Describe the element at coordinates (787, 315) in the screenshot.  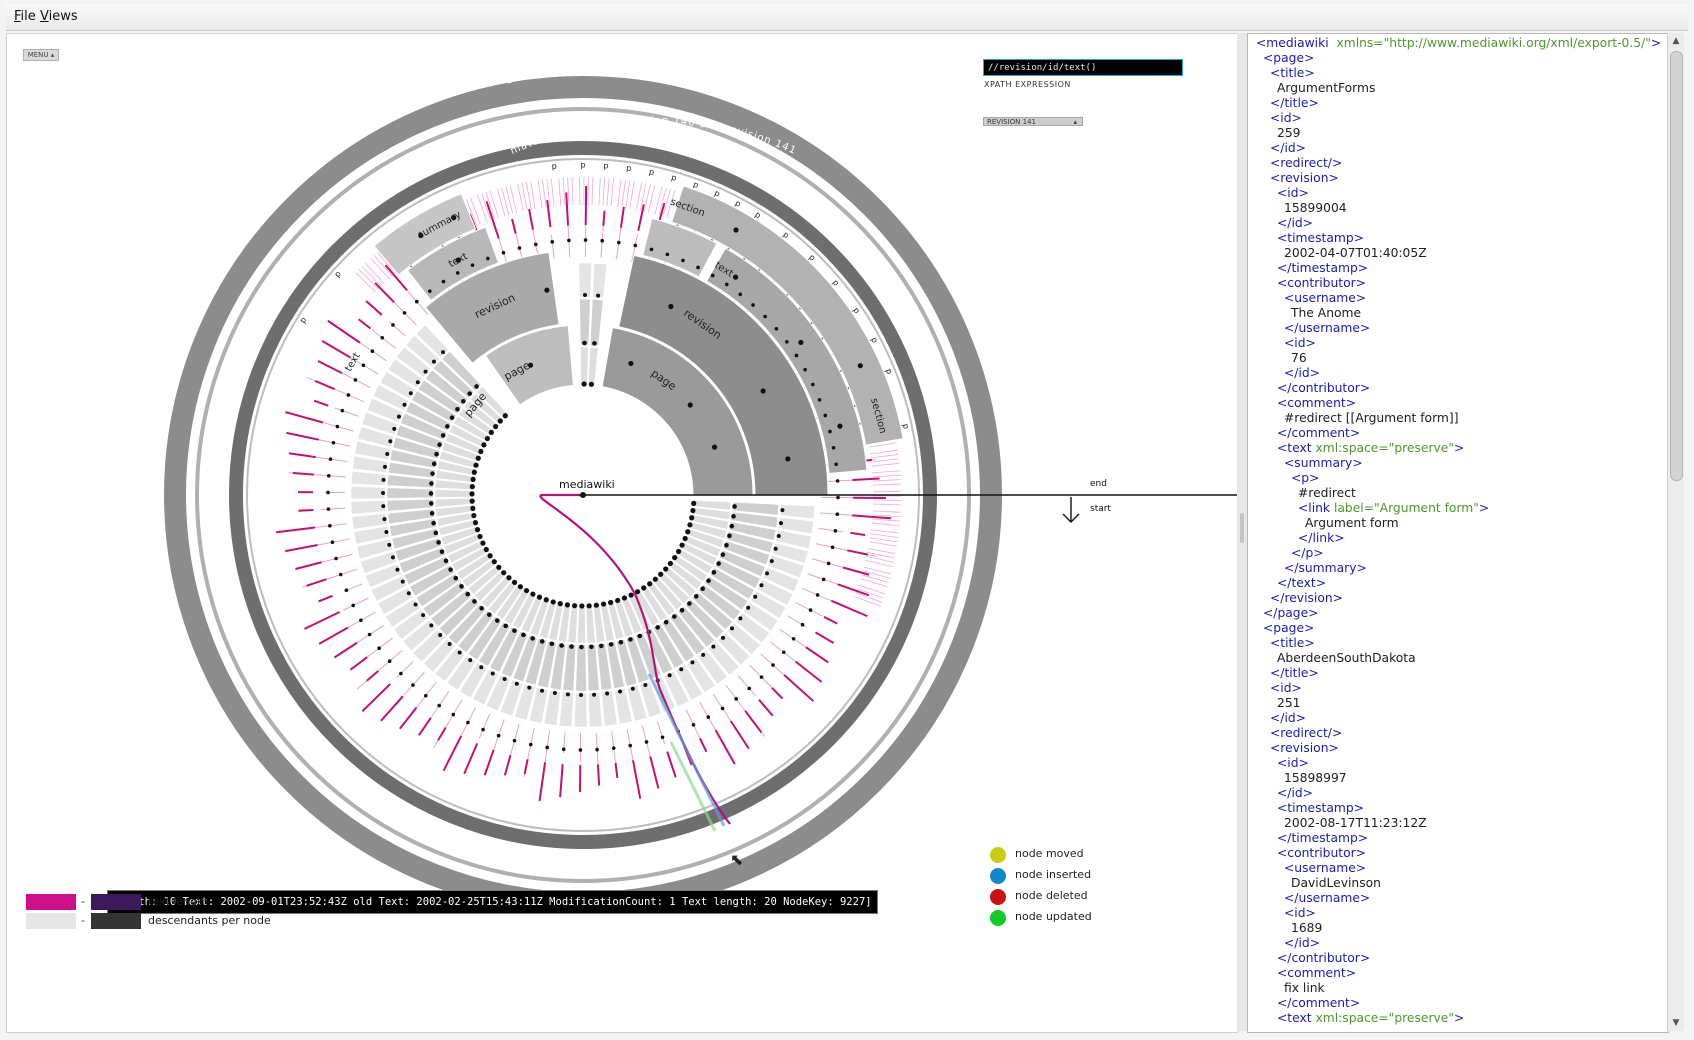
I see `wedge-section-large` at that location.